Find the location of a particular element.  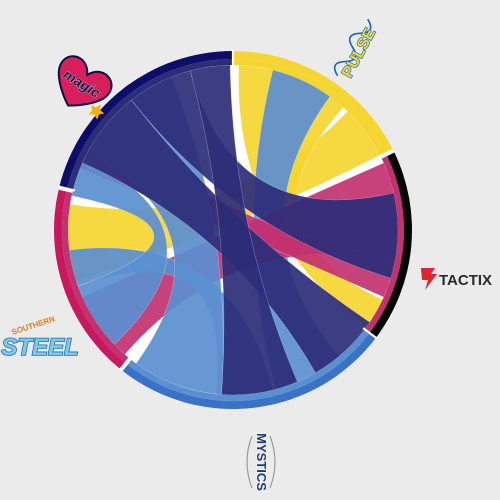

steel-logo-main-text: STEEL is located at coordinates (39, 347).